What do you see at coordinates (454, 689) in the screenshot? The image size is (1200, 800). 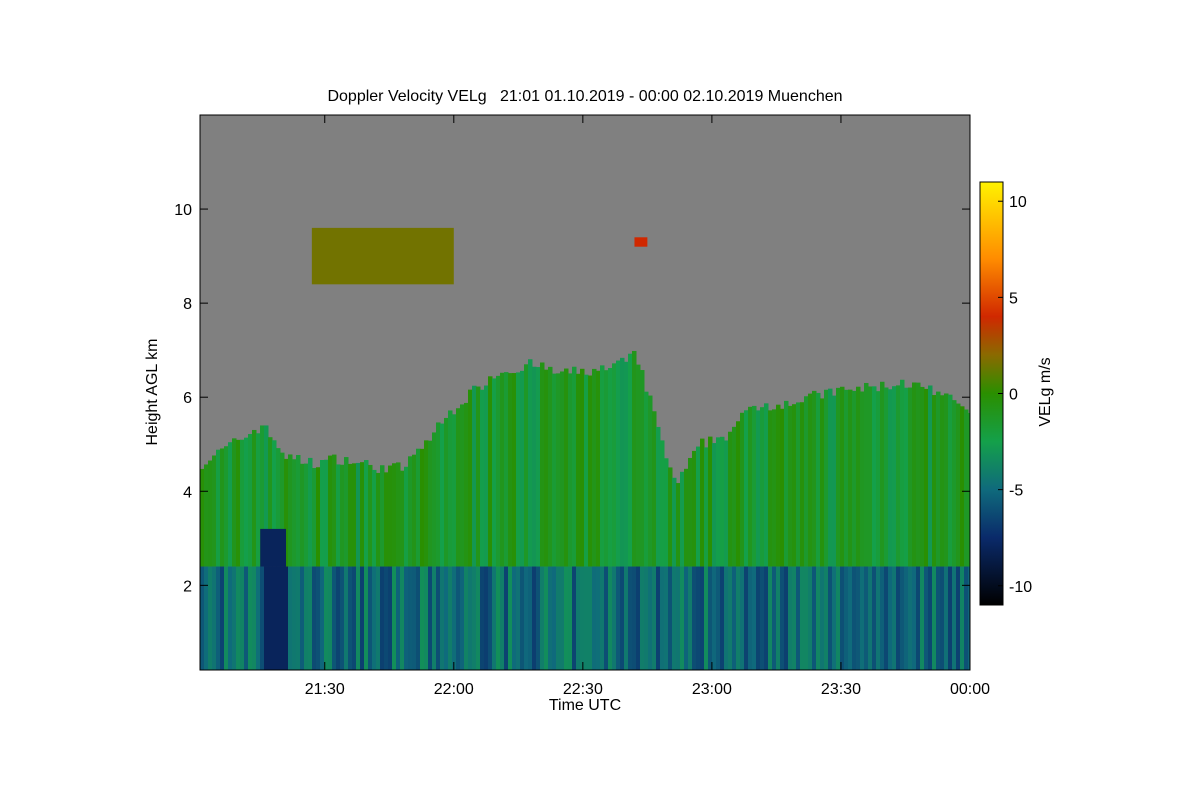 I see `x-tick-label: 22:00` at bounding box center [454, 689].